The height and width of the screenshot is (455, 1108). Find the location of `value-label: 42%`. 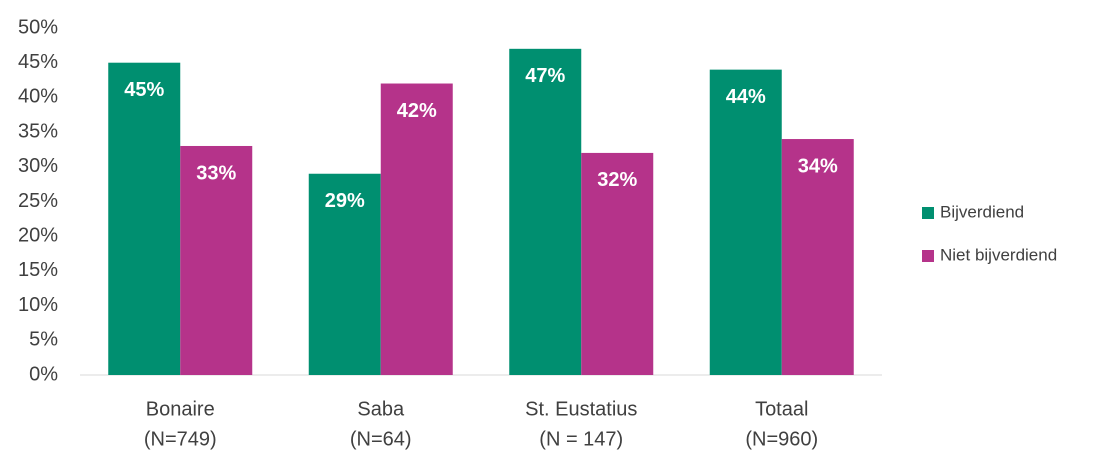

value-label: 42% is located at coordinates (417, 111).